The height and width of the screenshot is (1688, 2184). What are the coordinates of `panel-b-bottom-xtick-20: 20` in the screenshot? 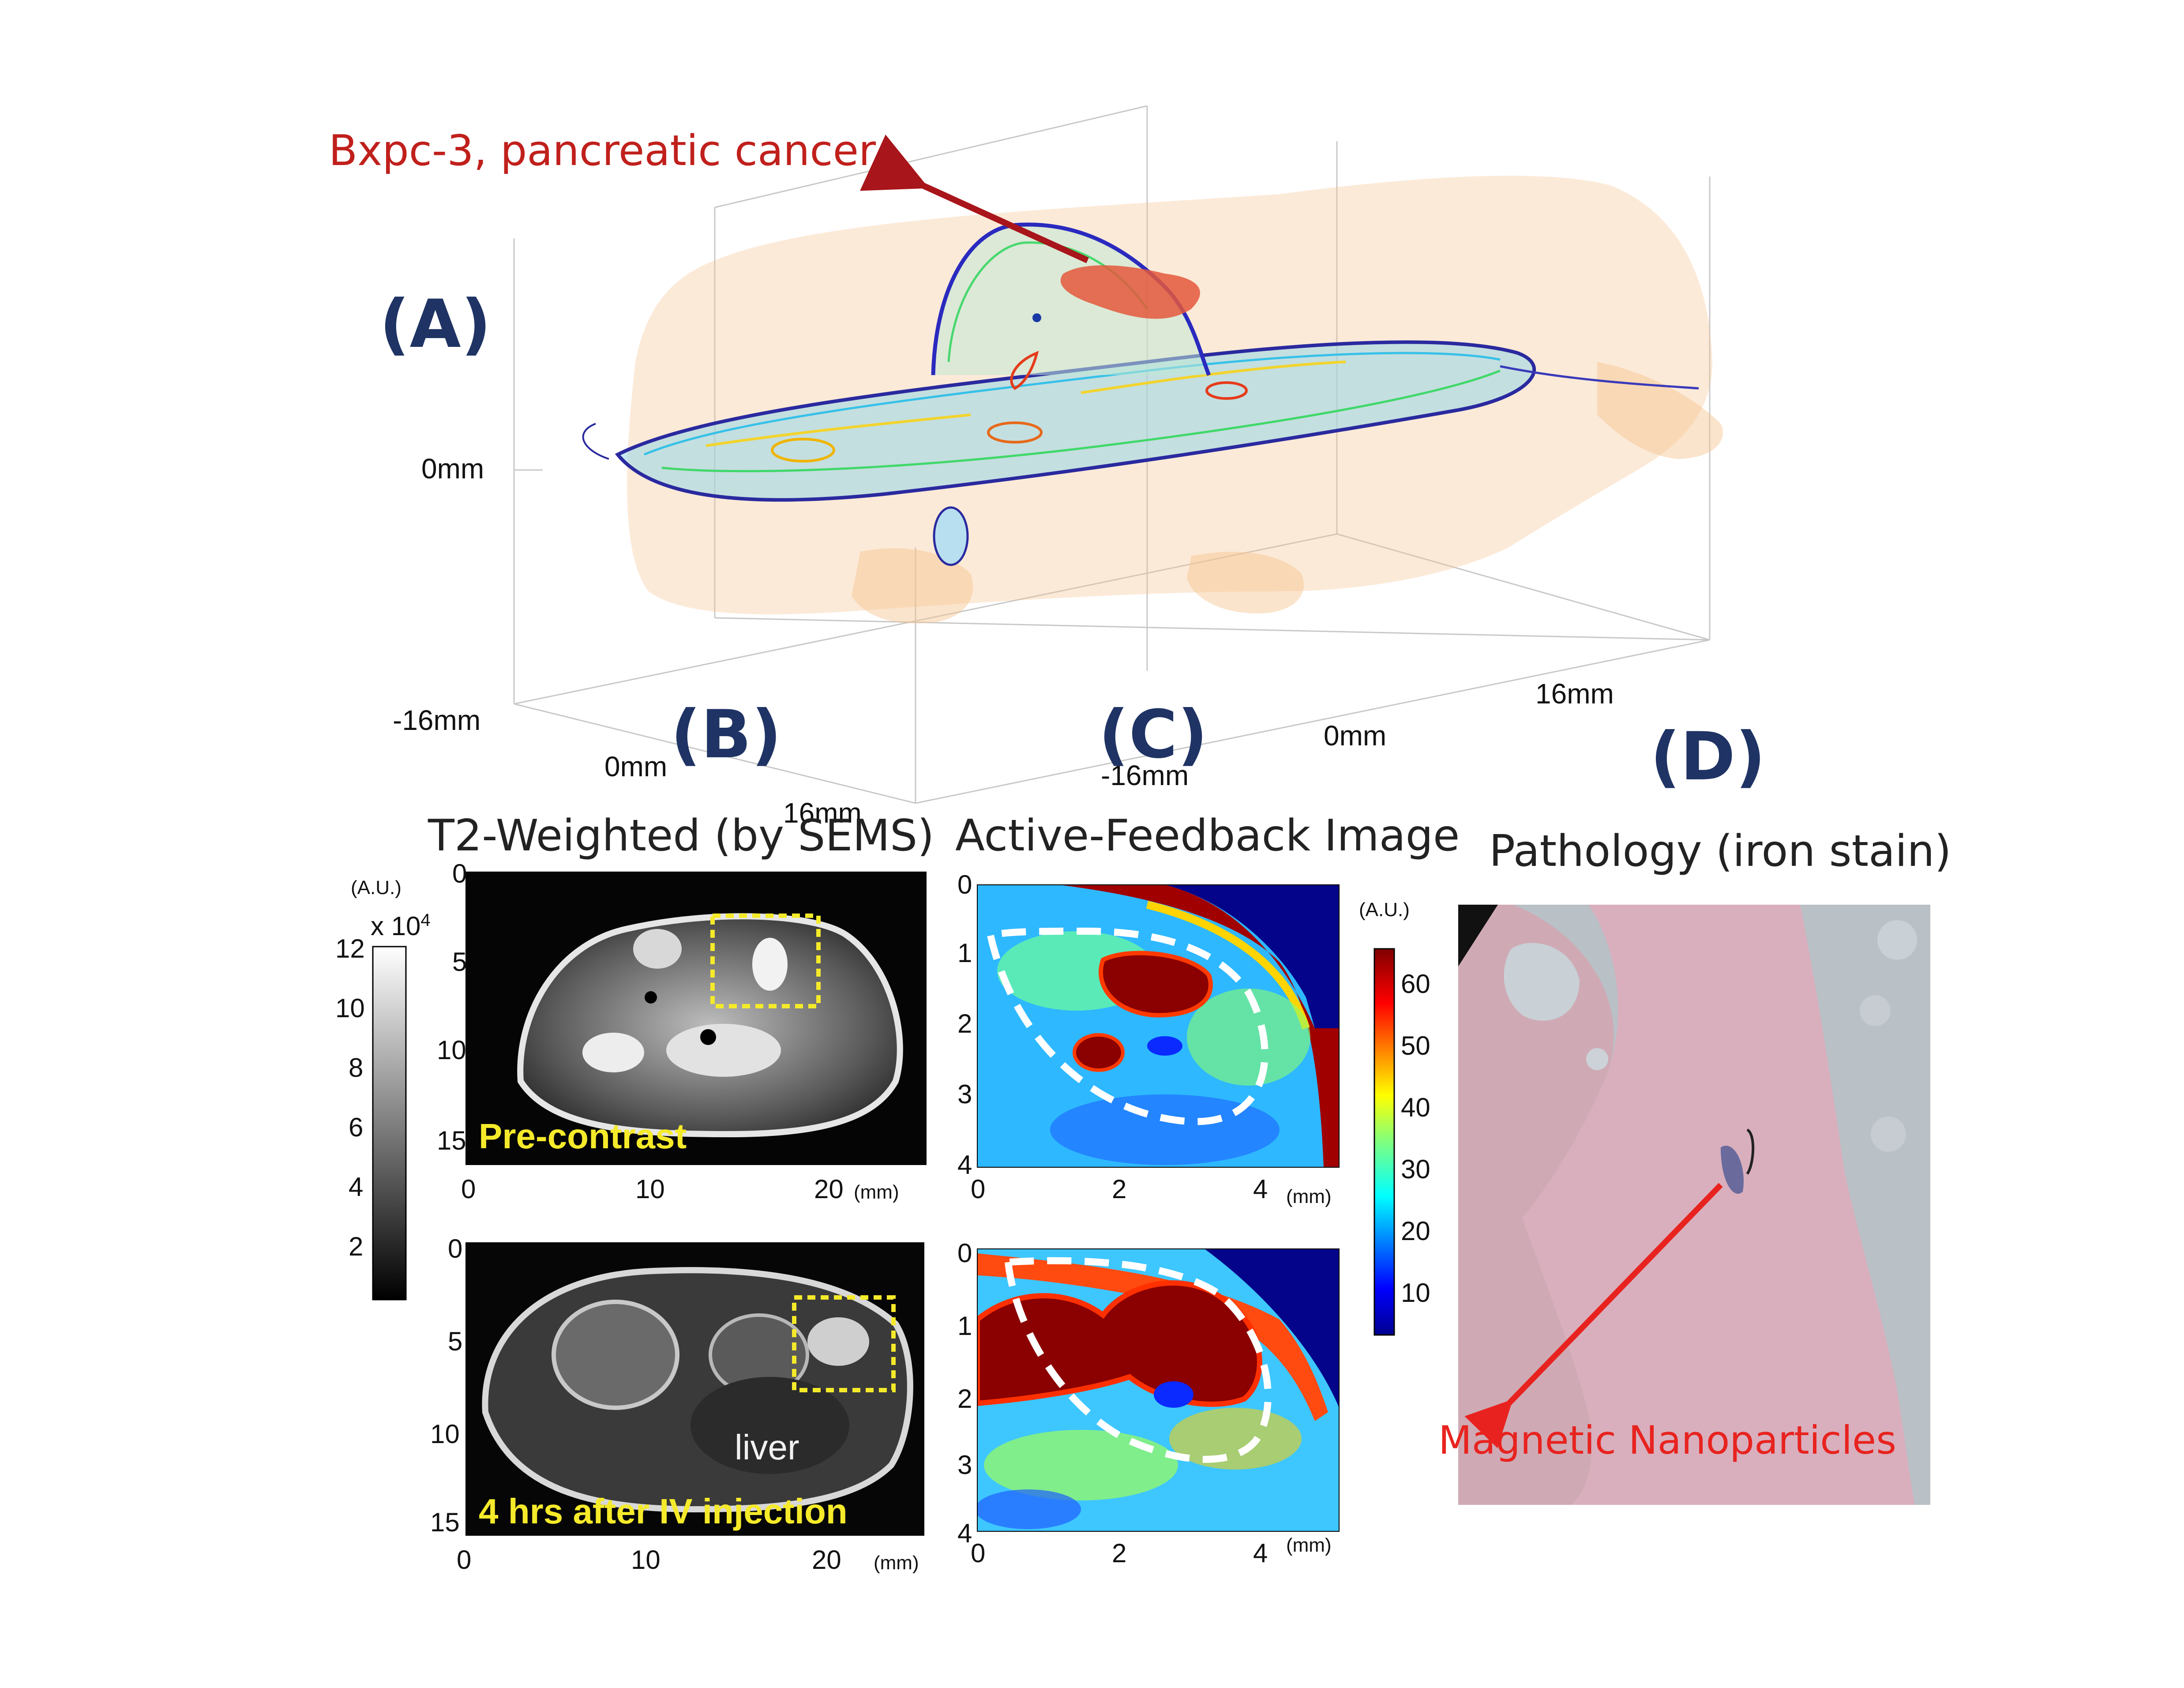 It's located at (826, 1560).